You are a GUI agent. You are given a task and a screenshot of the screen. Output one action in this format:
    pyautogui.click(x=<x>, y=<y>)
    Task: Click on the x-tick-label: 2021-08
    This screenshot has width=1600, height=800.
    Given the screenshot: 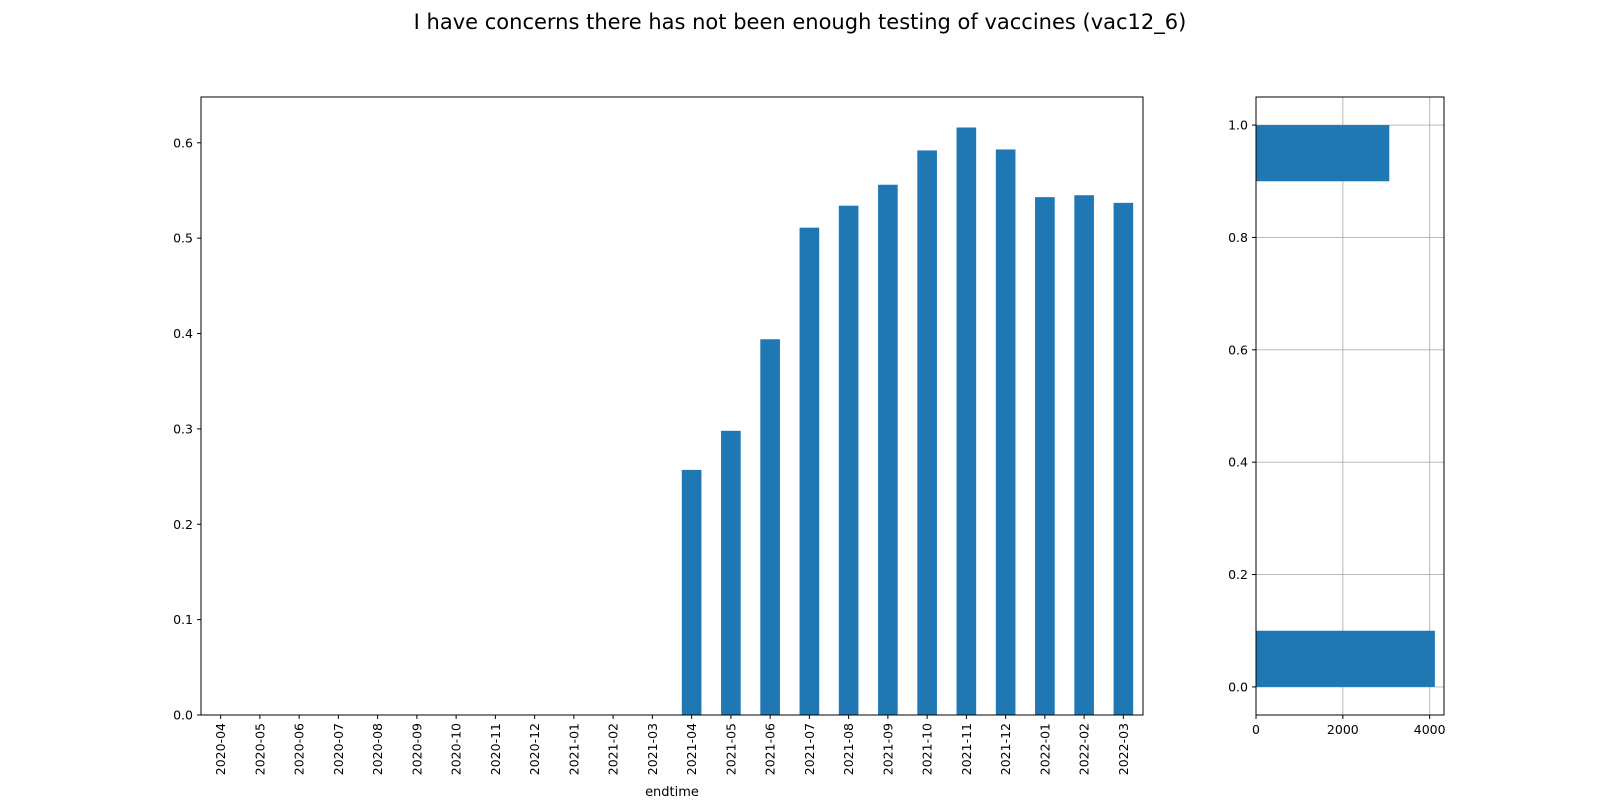 What is the action you would take?
    pyautogui.click(x=848, y=749)
    